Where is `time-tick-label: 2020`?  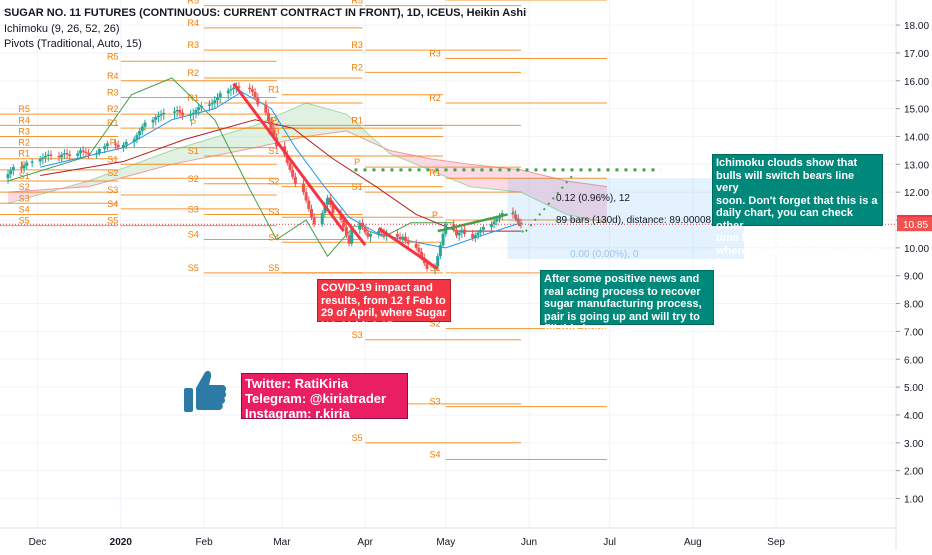
time-tick-label: 2020 is located at coordinates (121, 542).